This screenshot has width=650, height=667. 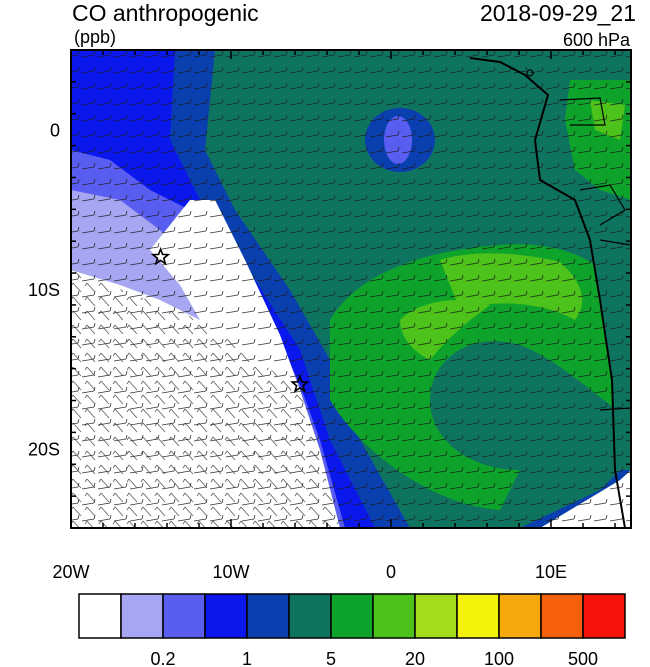 What do you see at coordinates (331, 658) in the screenshot?
I see `colorbar-label: 5` at bounding box center [331, 658].